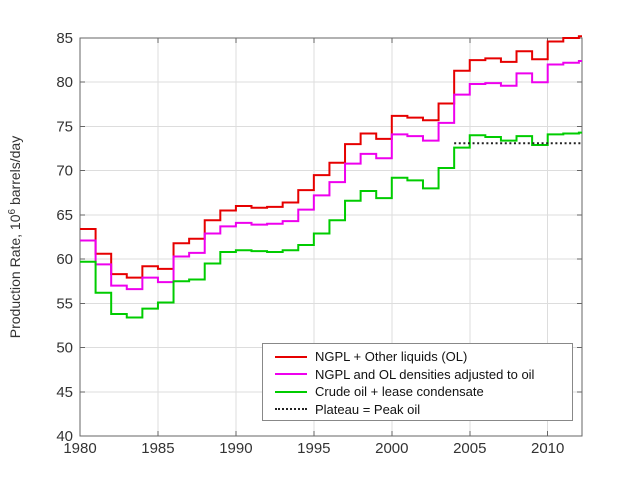  I want to click on legend-item: Plateau = Peak oil, so click(417, 410).